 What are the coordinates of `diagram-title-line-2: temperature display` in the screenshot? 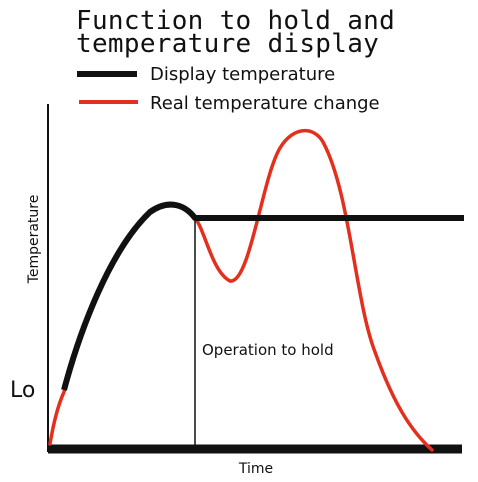 It's located at (227, 44).